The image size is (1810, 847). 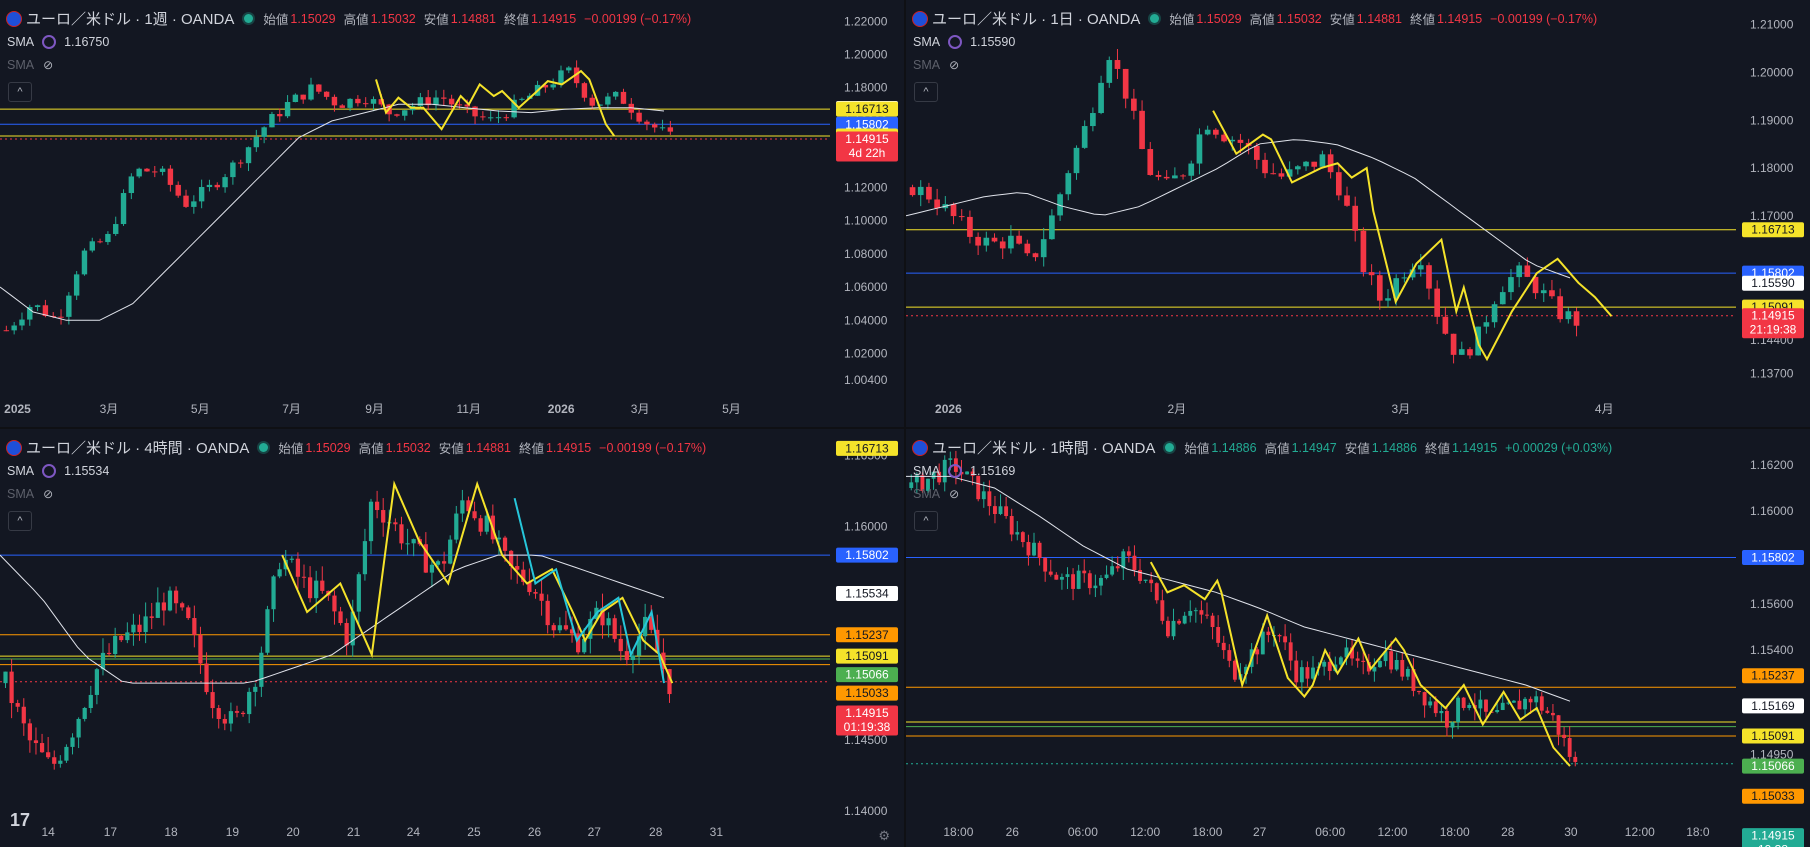 What do you see at coordinates (58, 471) in the screenshot?
I see `sma-indicator-row: SMA 1.15534` at bounding box center [58, 471].